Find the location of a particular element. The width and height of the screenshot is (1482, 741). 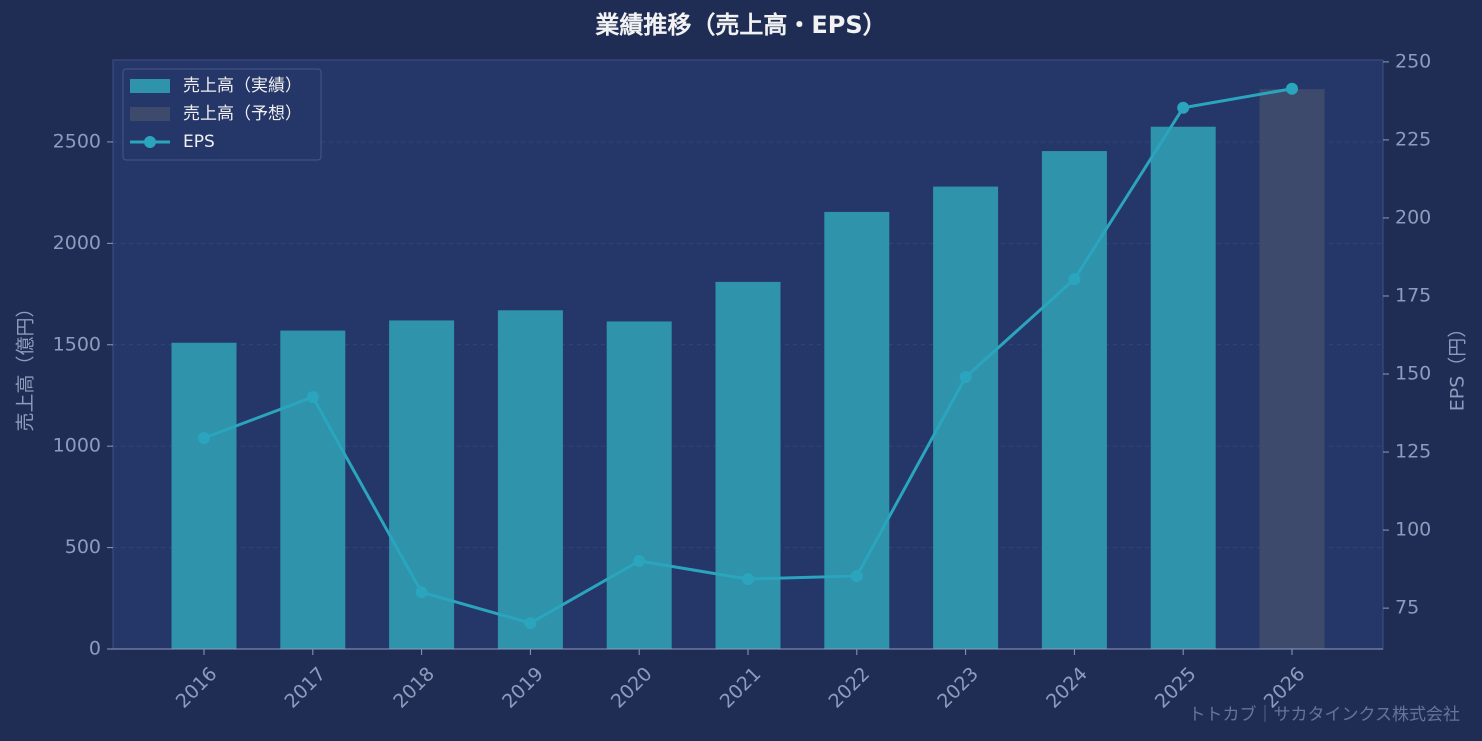

y-tick-label: 2000 is located at coordinates (77, 243).